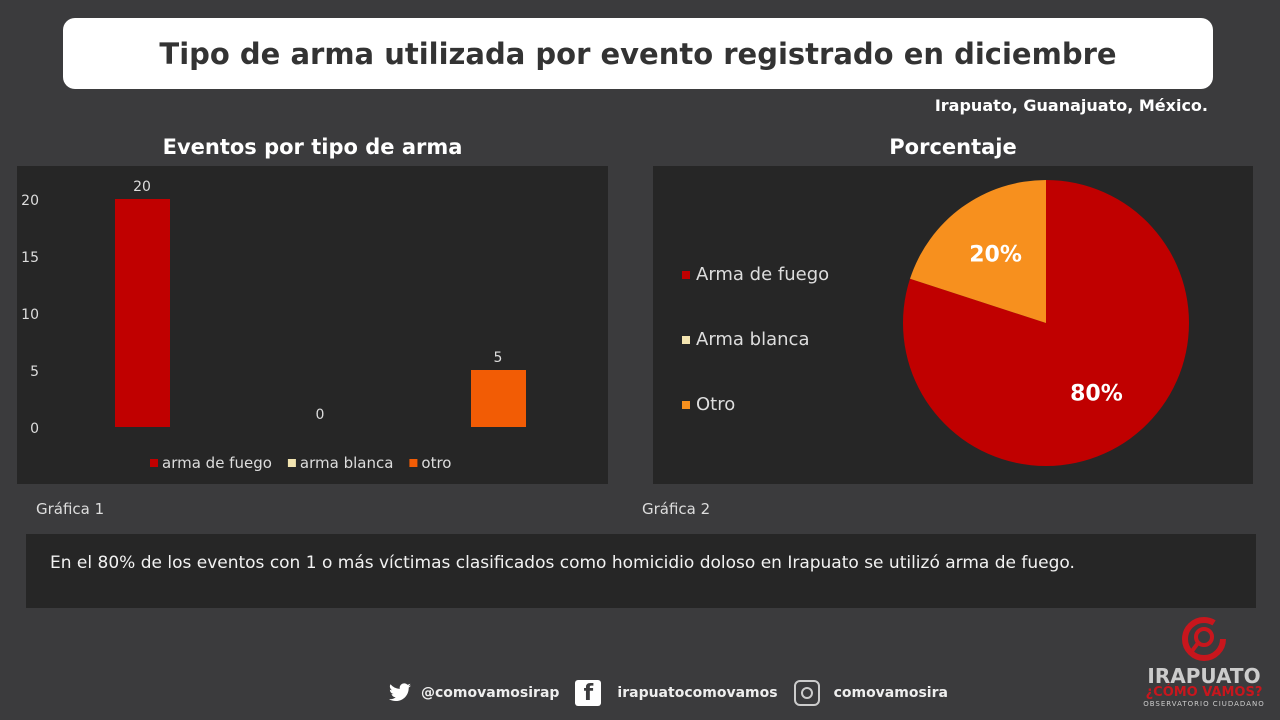 Image resolution: width=1280 pixels, height=720 pixels. Describe the element at coordinates (995, 255) in the screenshot. I see `pie-data-label: 20%` at that location.